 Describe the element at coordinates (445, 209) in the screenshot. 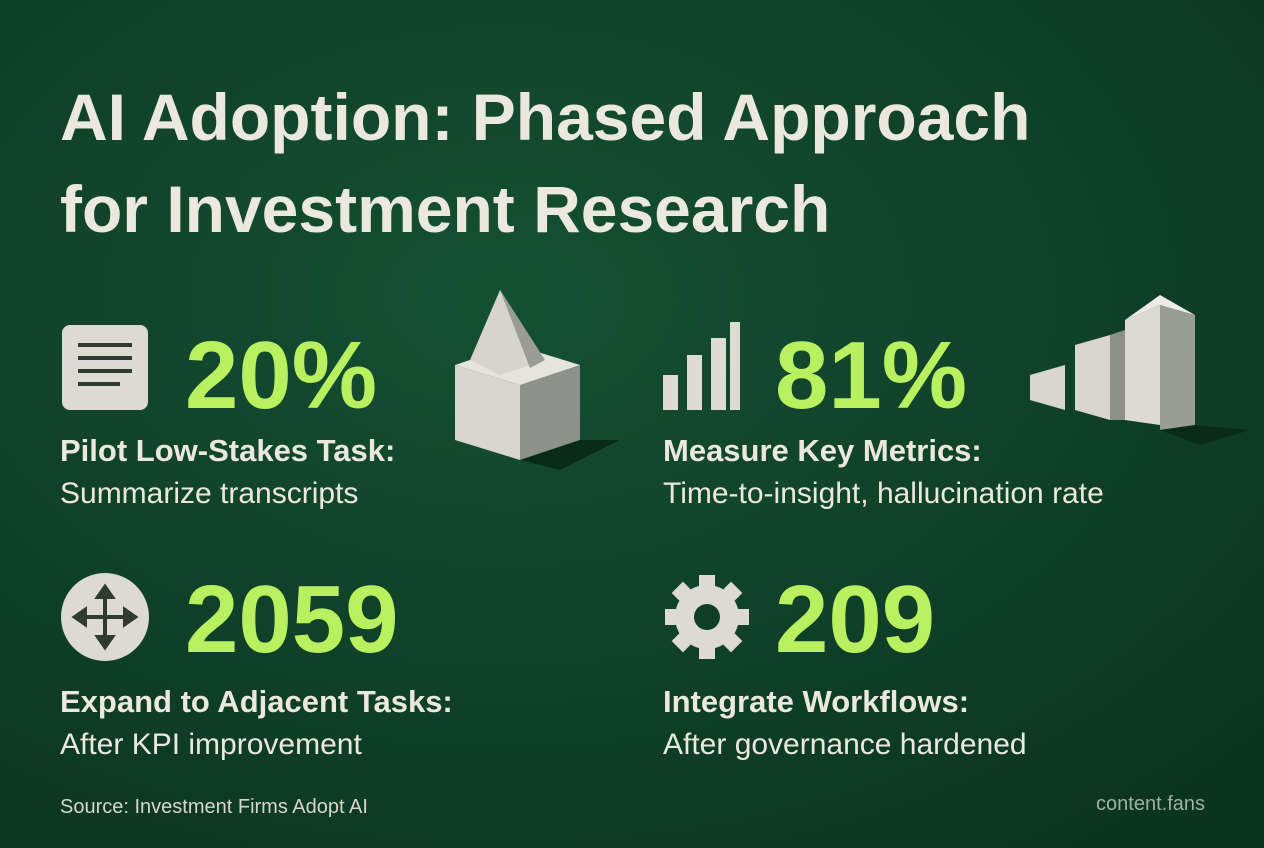

I see `title-line: for Investment Research` at that location.